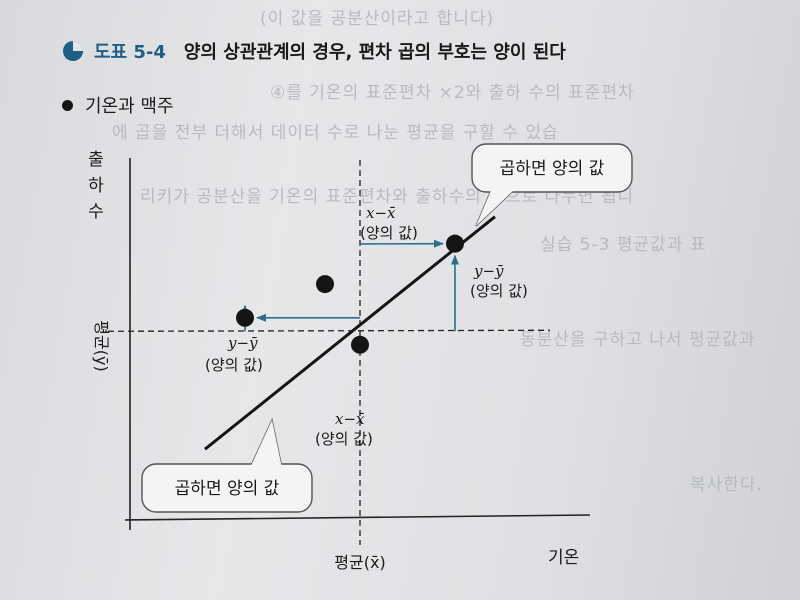 The image size is (800, 600). I want to click on bullet-icon, so click(67, 105).